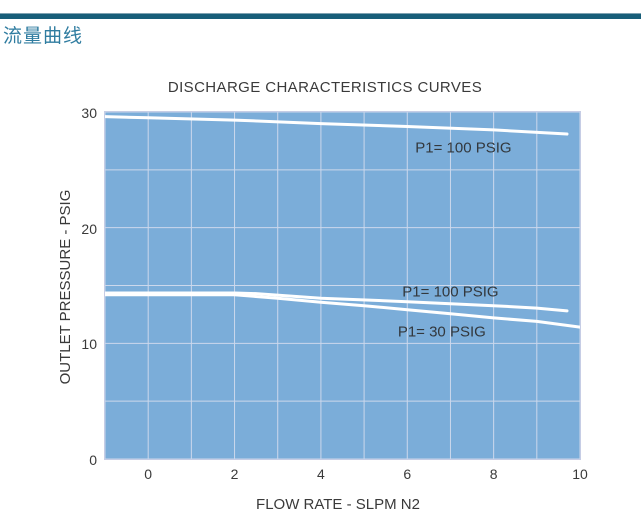  What do you see at coordinates (493, 474) in the screenshot?
I see `x-tick-label: 8` at bounding box center [493, 474].